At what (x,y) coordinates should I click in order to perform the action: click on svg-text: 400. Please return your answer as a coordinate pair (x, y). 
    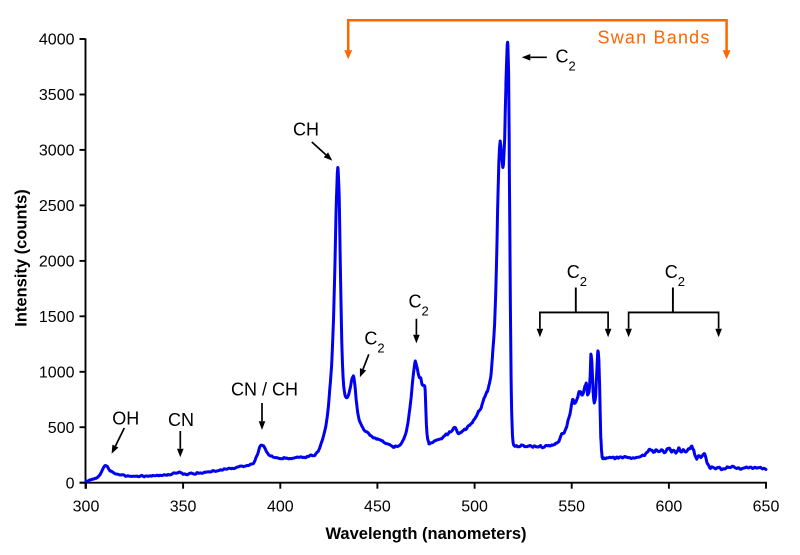
    Looking at the image, I should click on (280, 506).